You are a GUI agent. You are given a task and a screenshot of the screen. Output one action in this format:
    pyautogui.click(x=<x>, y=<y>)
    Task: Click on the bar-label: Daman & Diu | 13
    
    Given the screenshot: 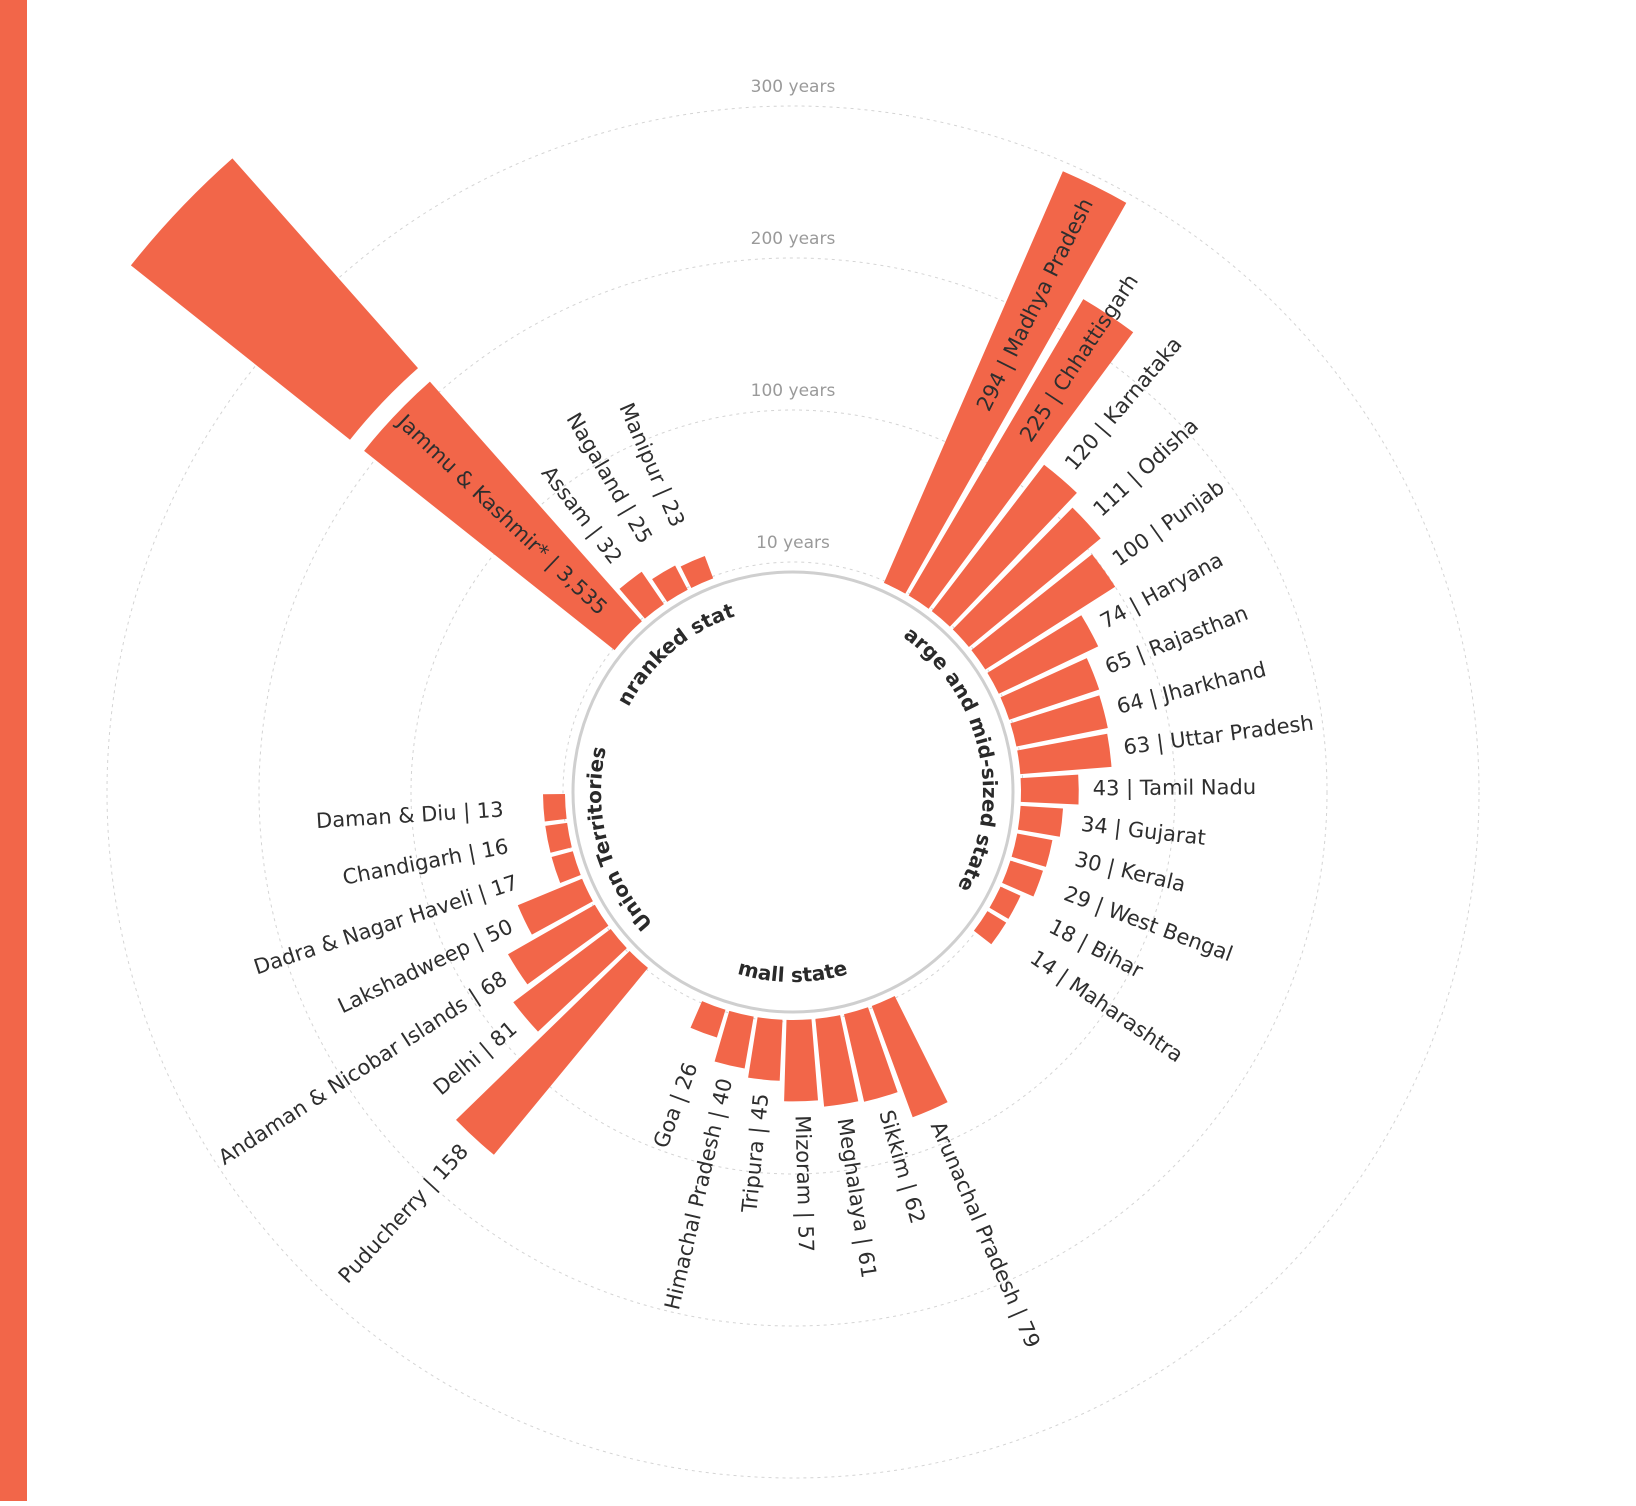 What is the action you would take?
    pyautogui.click(x=409, y=815)
    